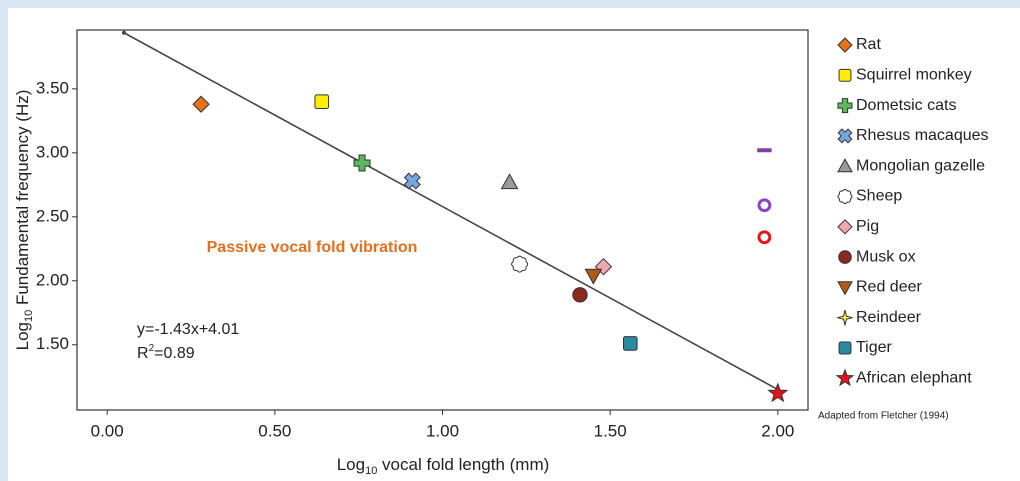 This screenshot has height=481, width=1020. What do you see at coordinates (874, 347) in the screenshot?
I see `legend-label: Tiger` at bounding box center [874, 347].